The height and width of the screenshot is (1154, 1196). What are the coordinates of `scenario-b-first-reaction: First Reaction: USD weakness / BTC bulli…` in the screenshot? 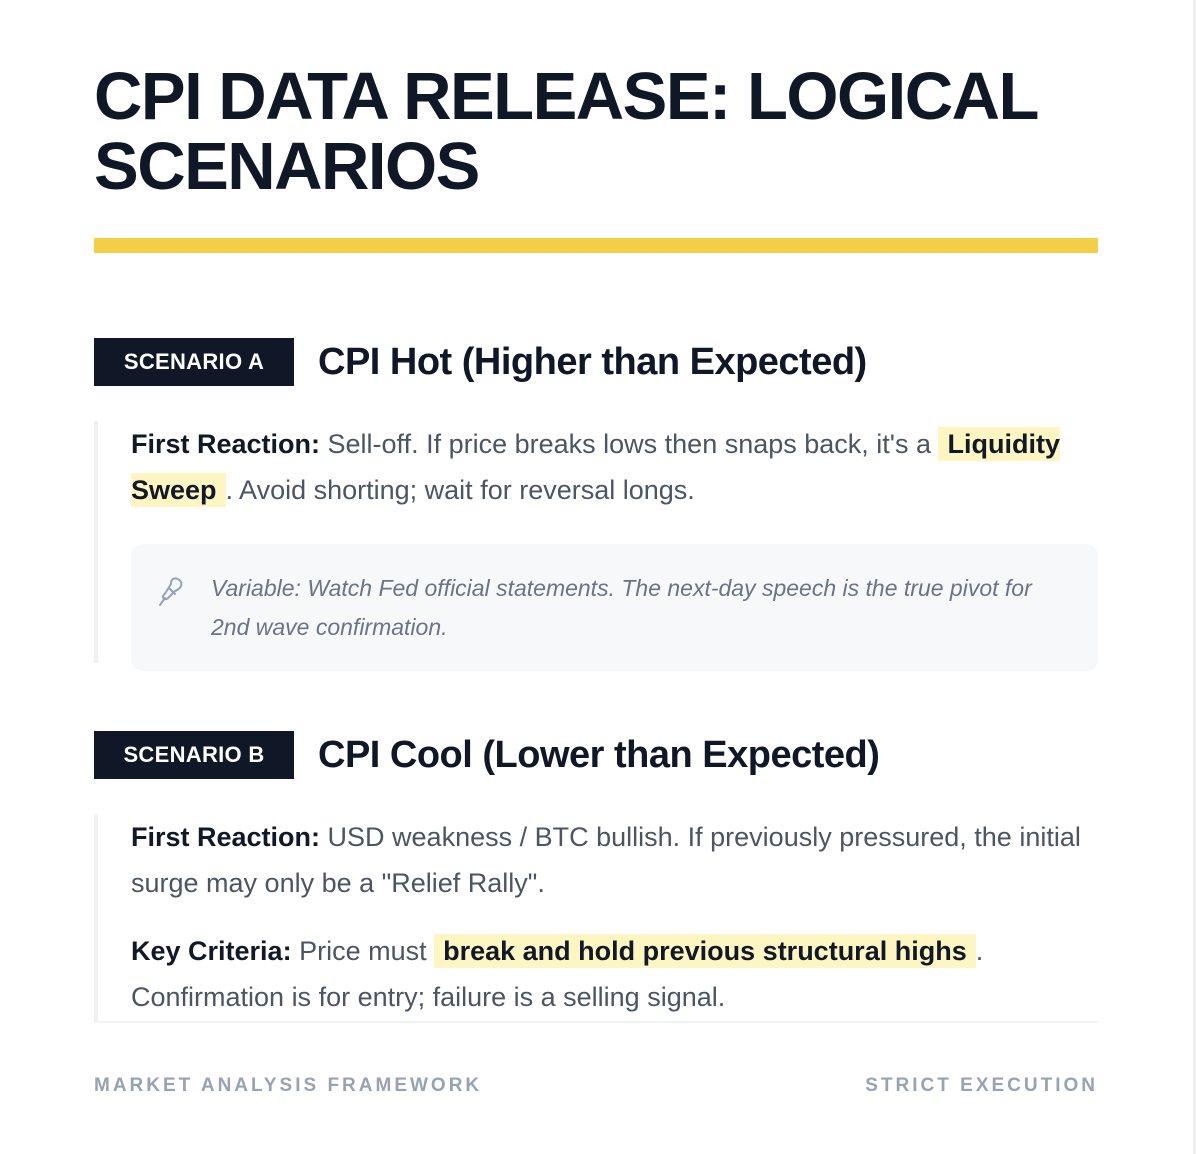 It's located at (614, 860).